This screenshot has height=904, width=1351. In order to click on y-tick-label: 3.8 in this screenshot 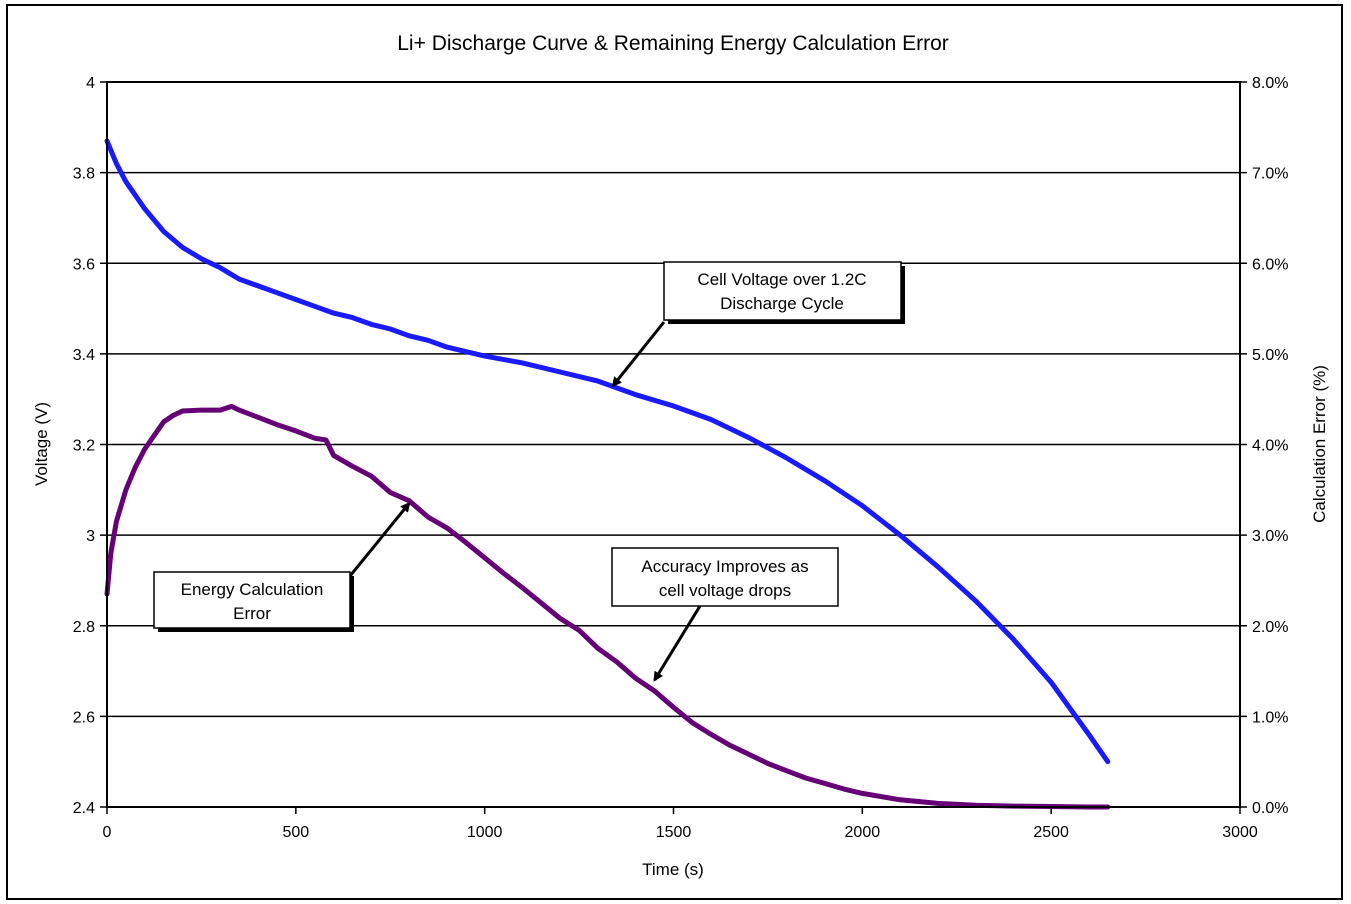, I will do `click(84, 174)`.